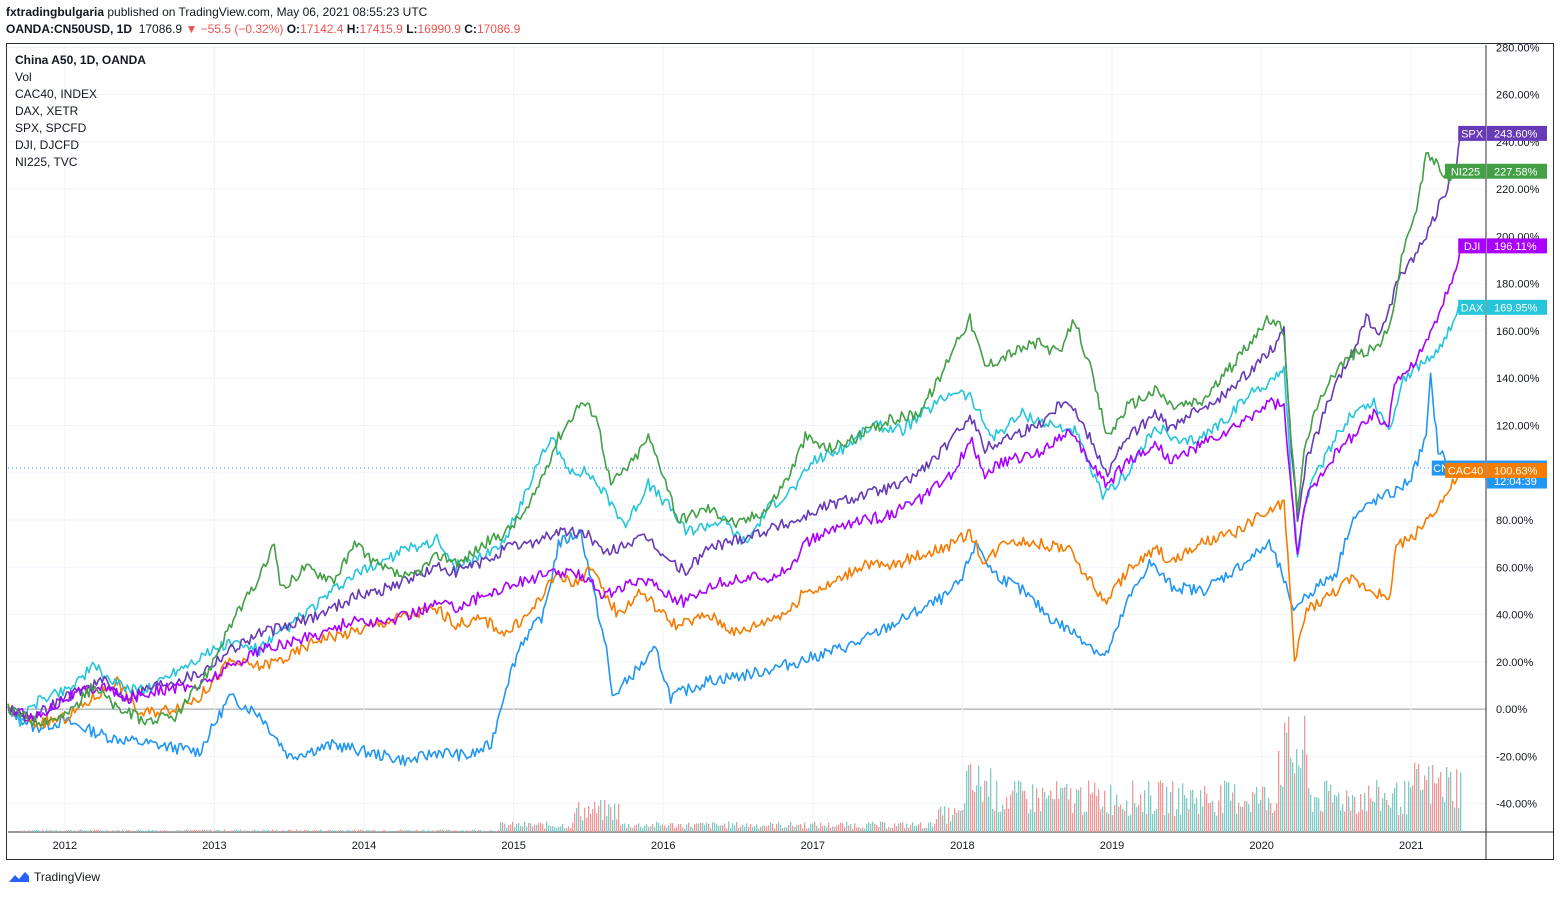 This screenshot has width=1560, height=897. What do you see at coordinates (1502, 246) in the screenshot?
I see `series-price-label: DJI 196.11%` at bounding box center [1502, 246].